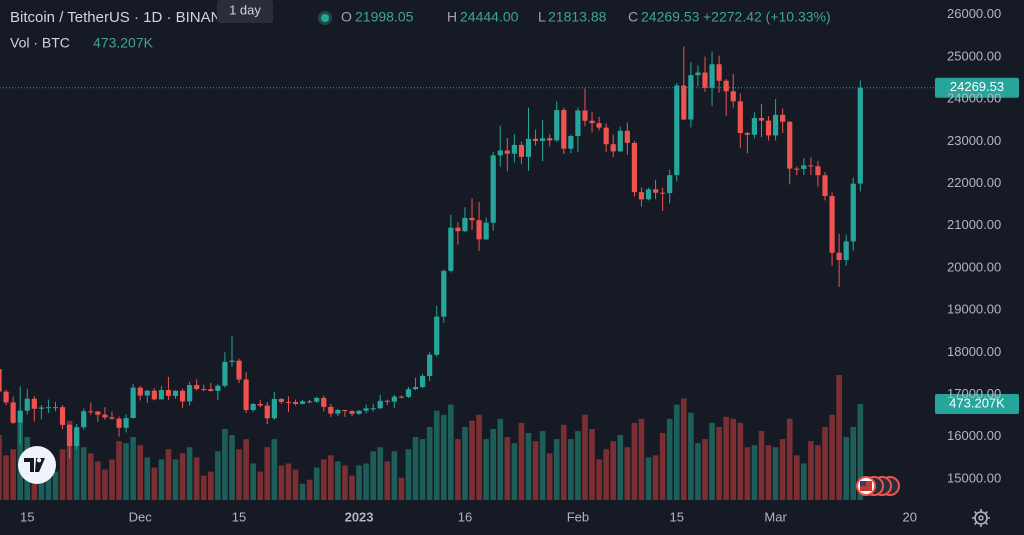 This screenshot has height=535, width=1024. What do you see at coordinates (577, 17) in the screenshot?
I see `low-value: 21813.88` at bounding box center [577, 17].